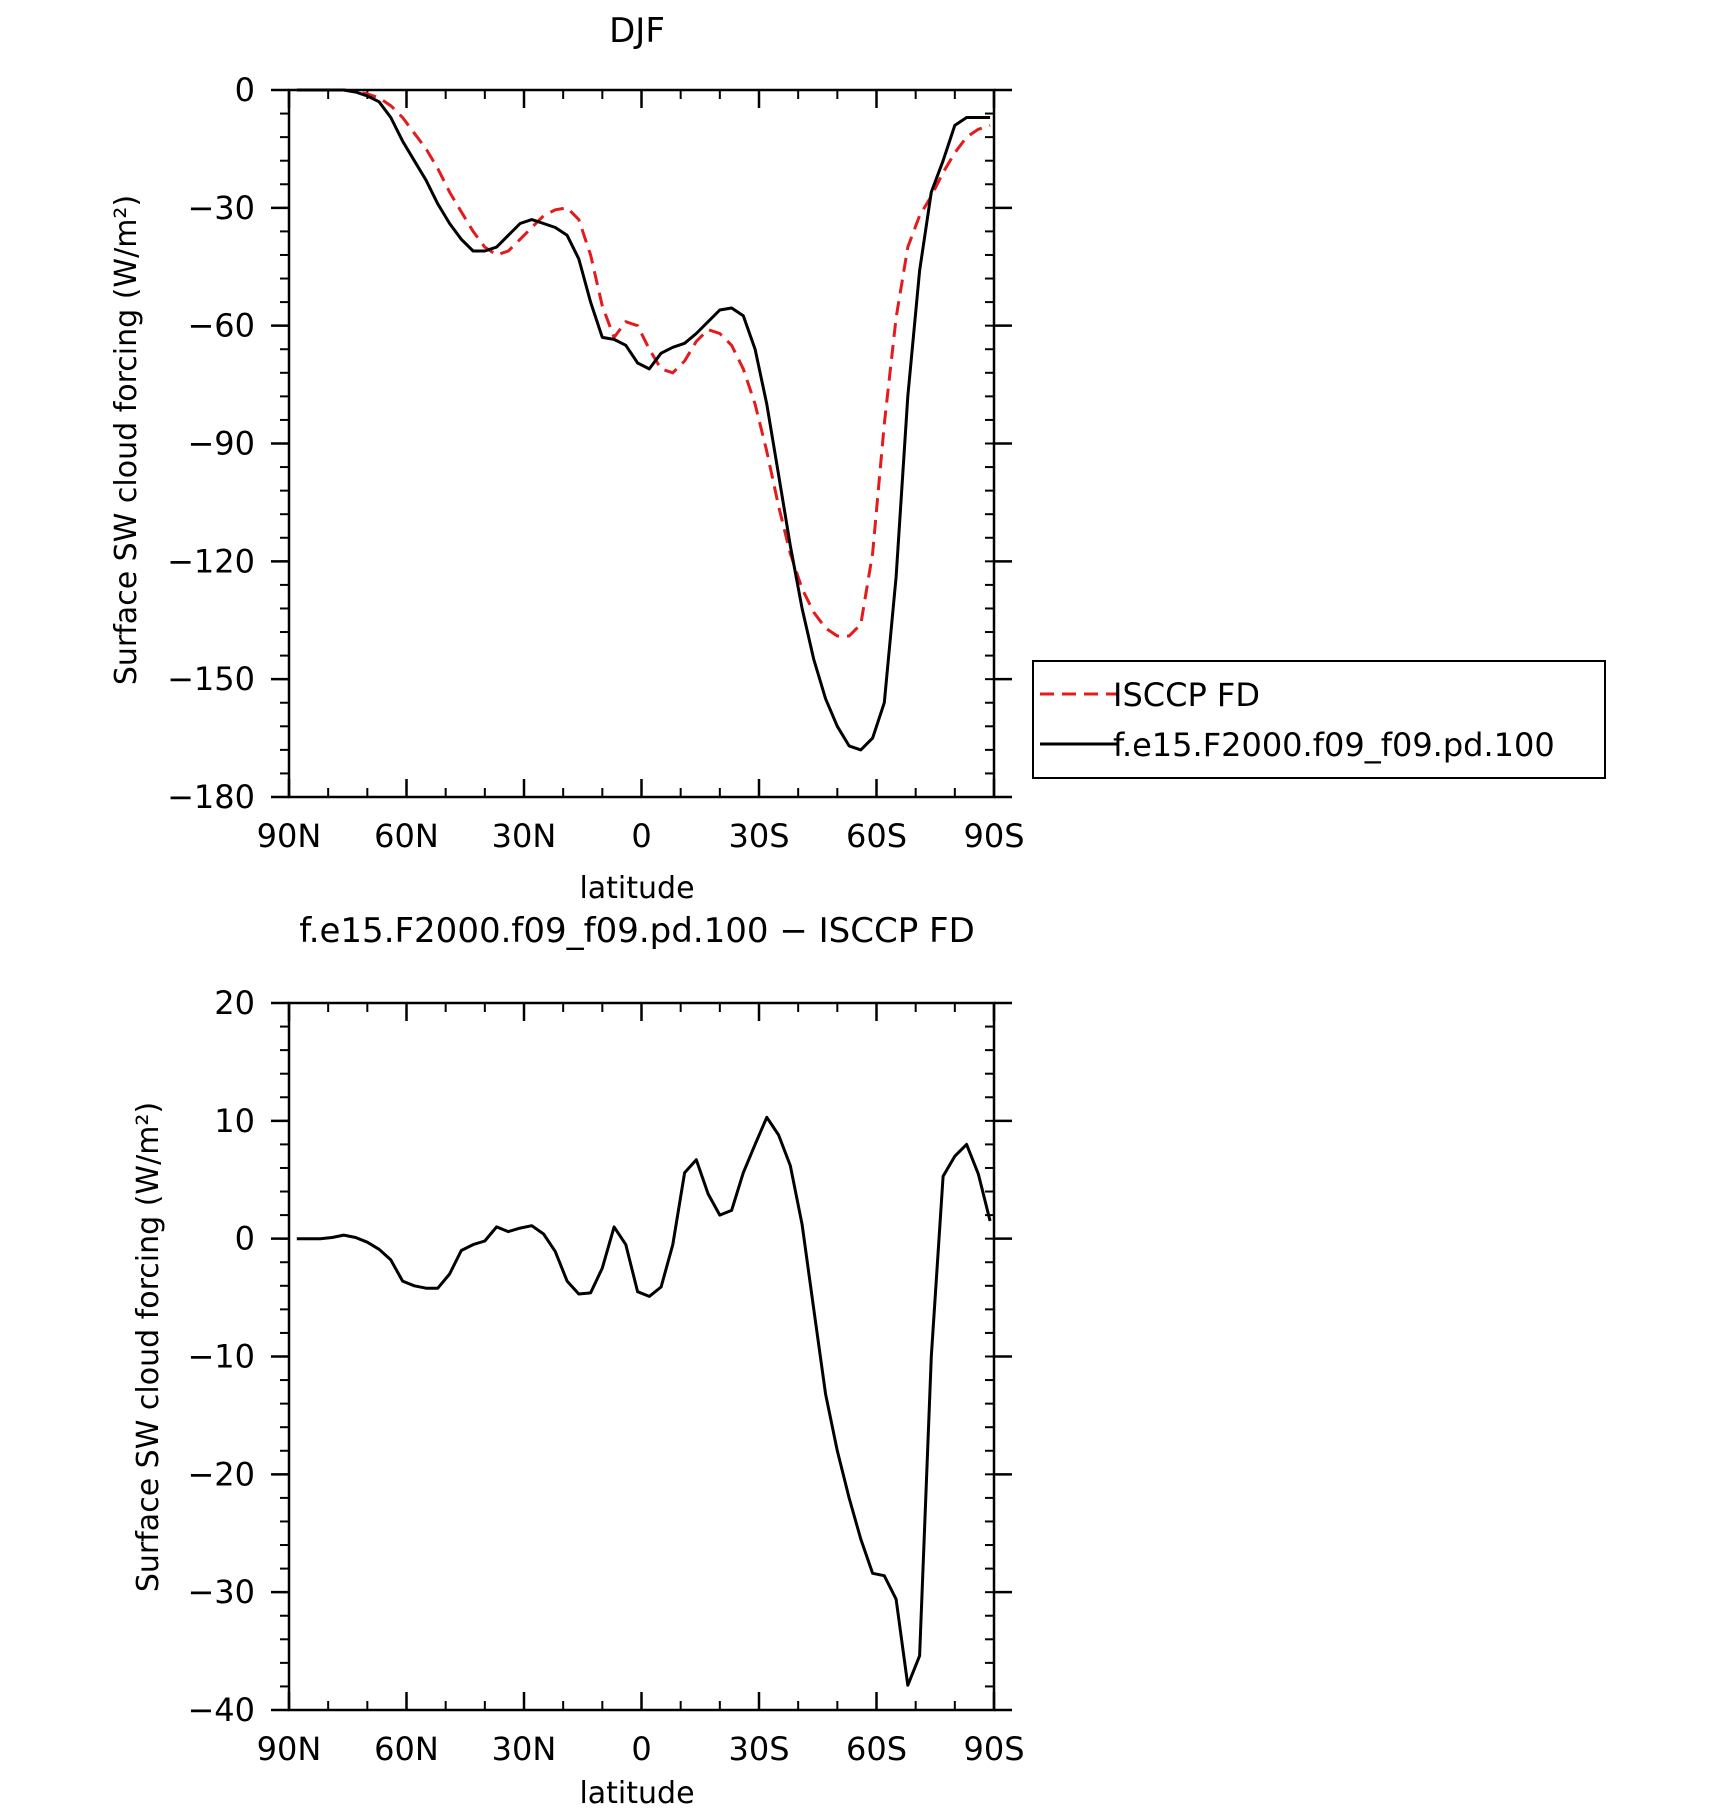  Describe the element at coordinates (1186, 695) in the screenshot. I see `legend-label-isccp: ISCCP FD` at that location.